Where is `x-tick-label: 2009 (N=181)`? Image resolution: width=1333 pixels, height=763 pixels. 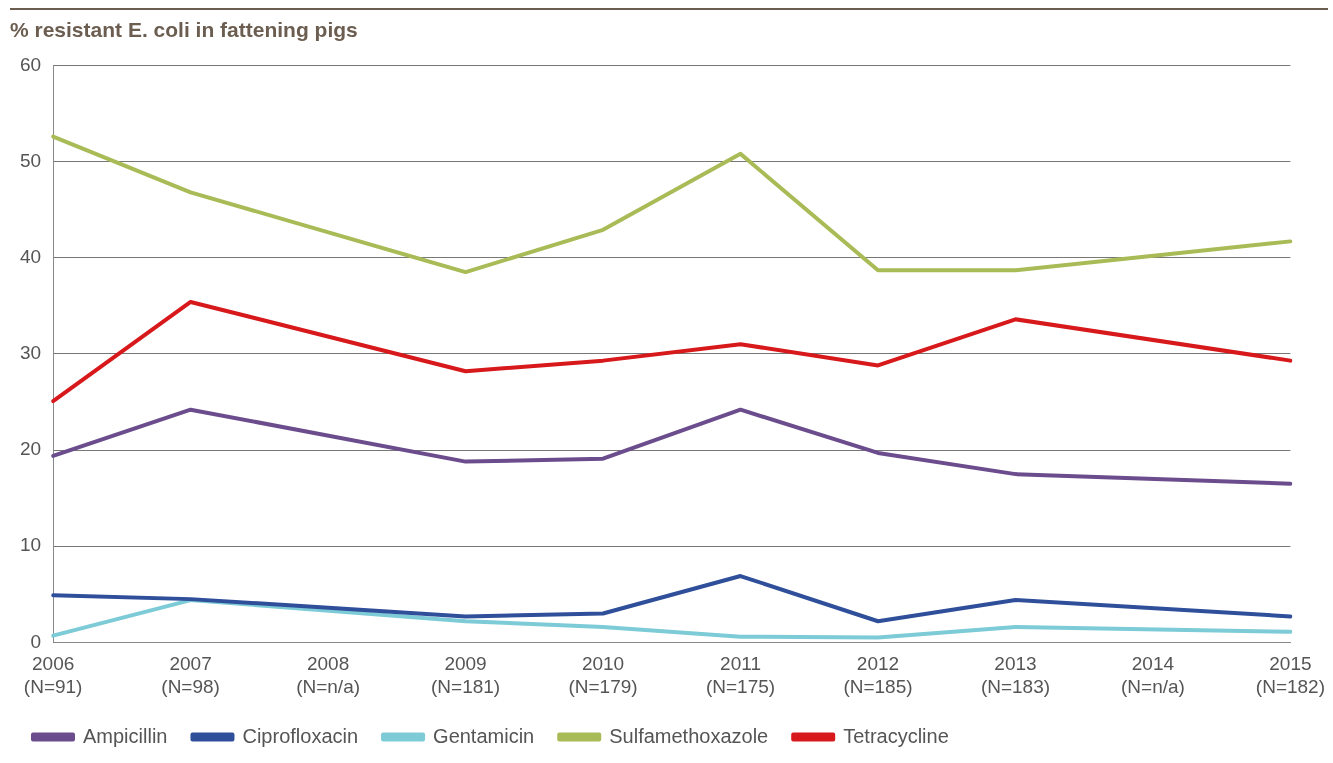 x-tick-label: 2009 (N=181) is located at coordinates (465, 675).